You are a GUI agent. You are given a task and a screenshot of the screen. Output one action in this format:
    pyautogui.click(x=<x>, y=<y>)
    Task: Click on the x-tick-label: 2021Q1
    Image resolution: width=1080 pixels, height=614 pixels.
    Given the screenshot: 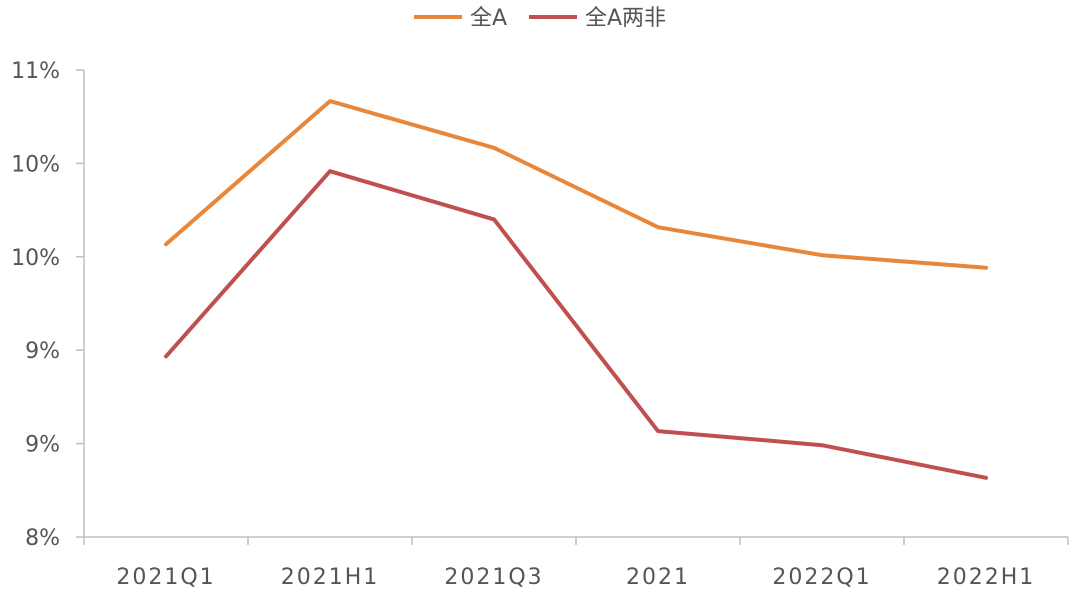 What is the action you would take?
    pyautogui.click(x=165, y=577)
    